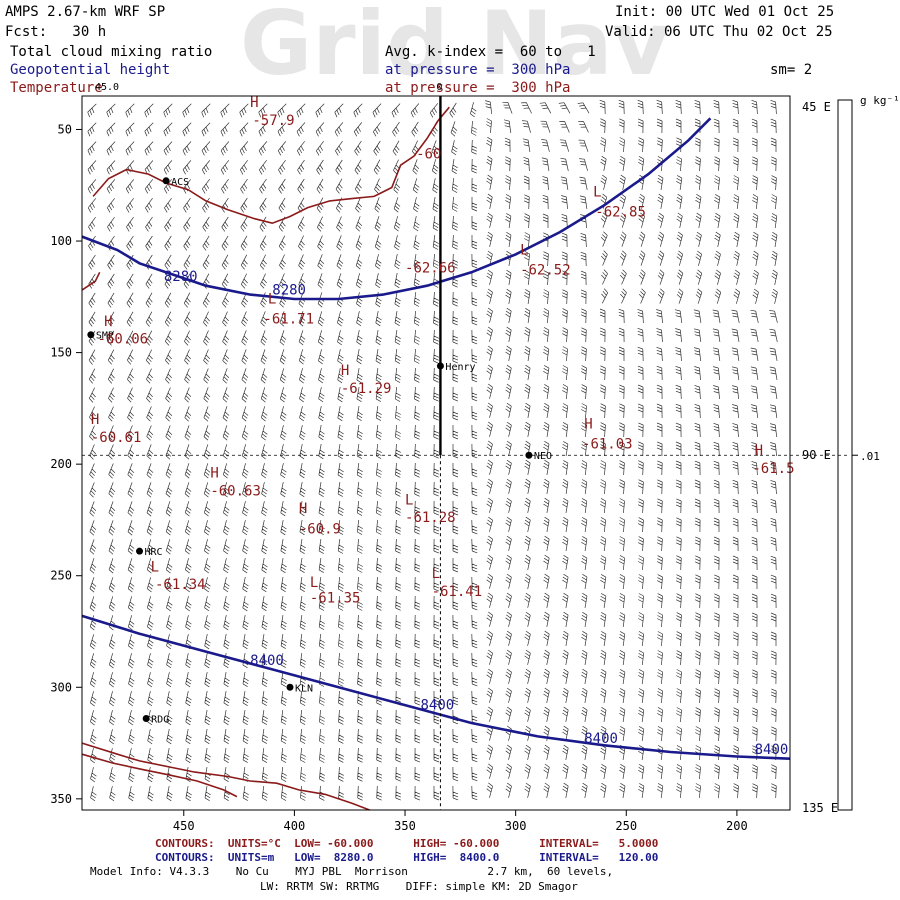 This screenshot has width=900, height=900. Describe the element at coordinates (254, 103) in the screenshot. I see `temperature-label-0: H` at that location.